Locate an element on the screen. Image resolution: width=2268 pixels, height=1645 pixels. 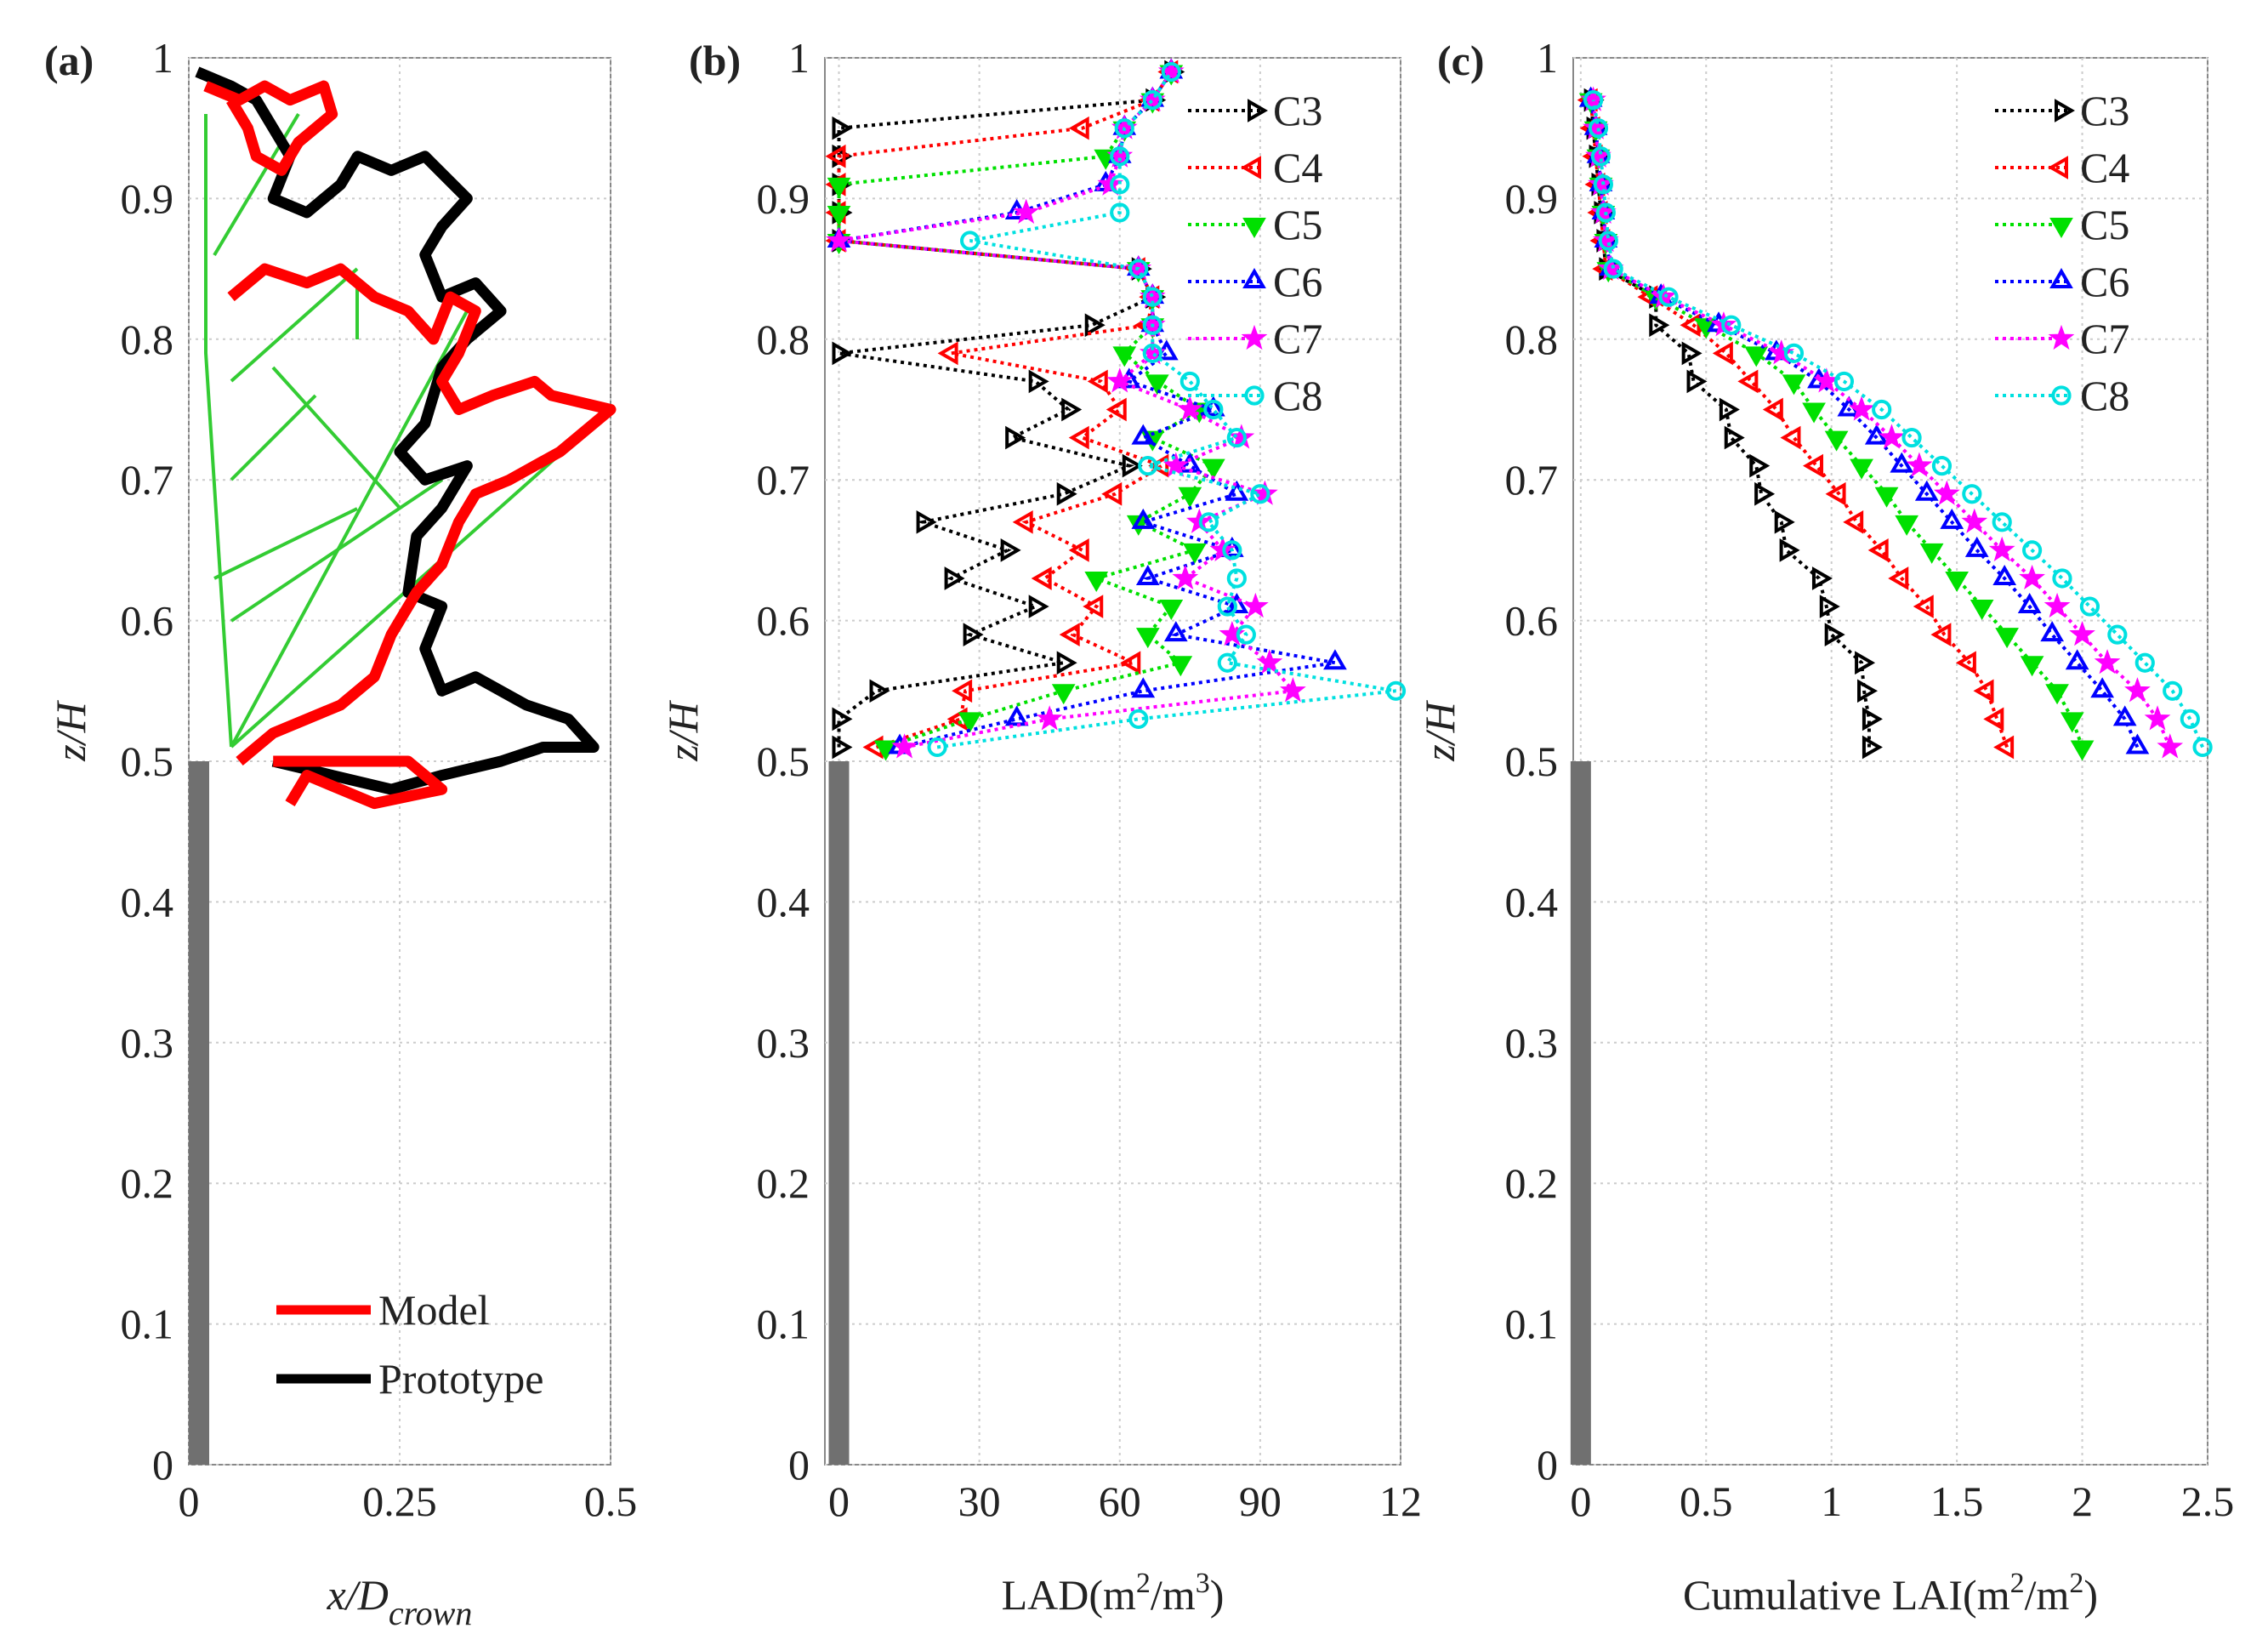
legend-label: C5 is located at coordinates (2104, 224).